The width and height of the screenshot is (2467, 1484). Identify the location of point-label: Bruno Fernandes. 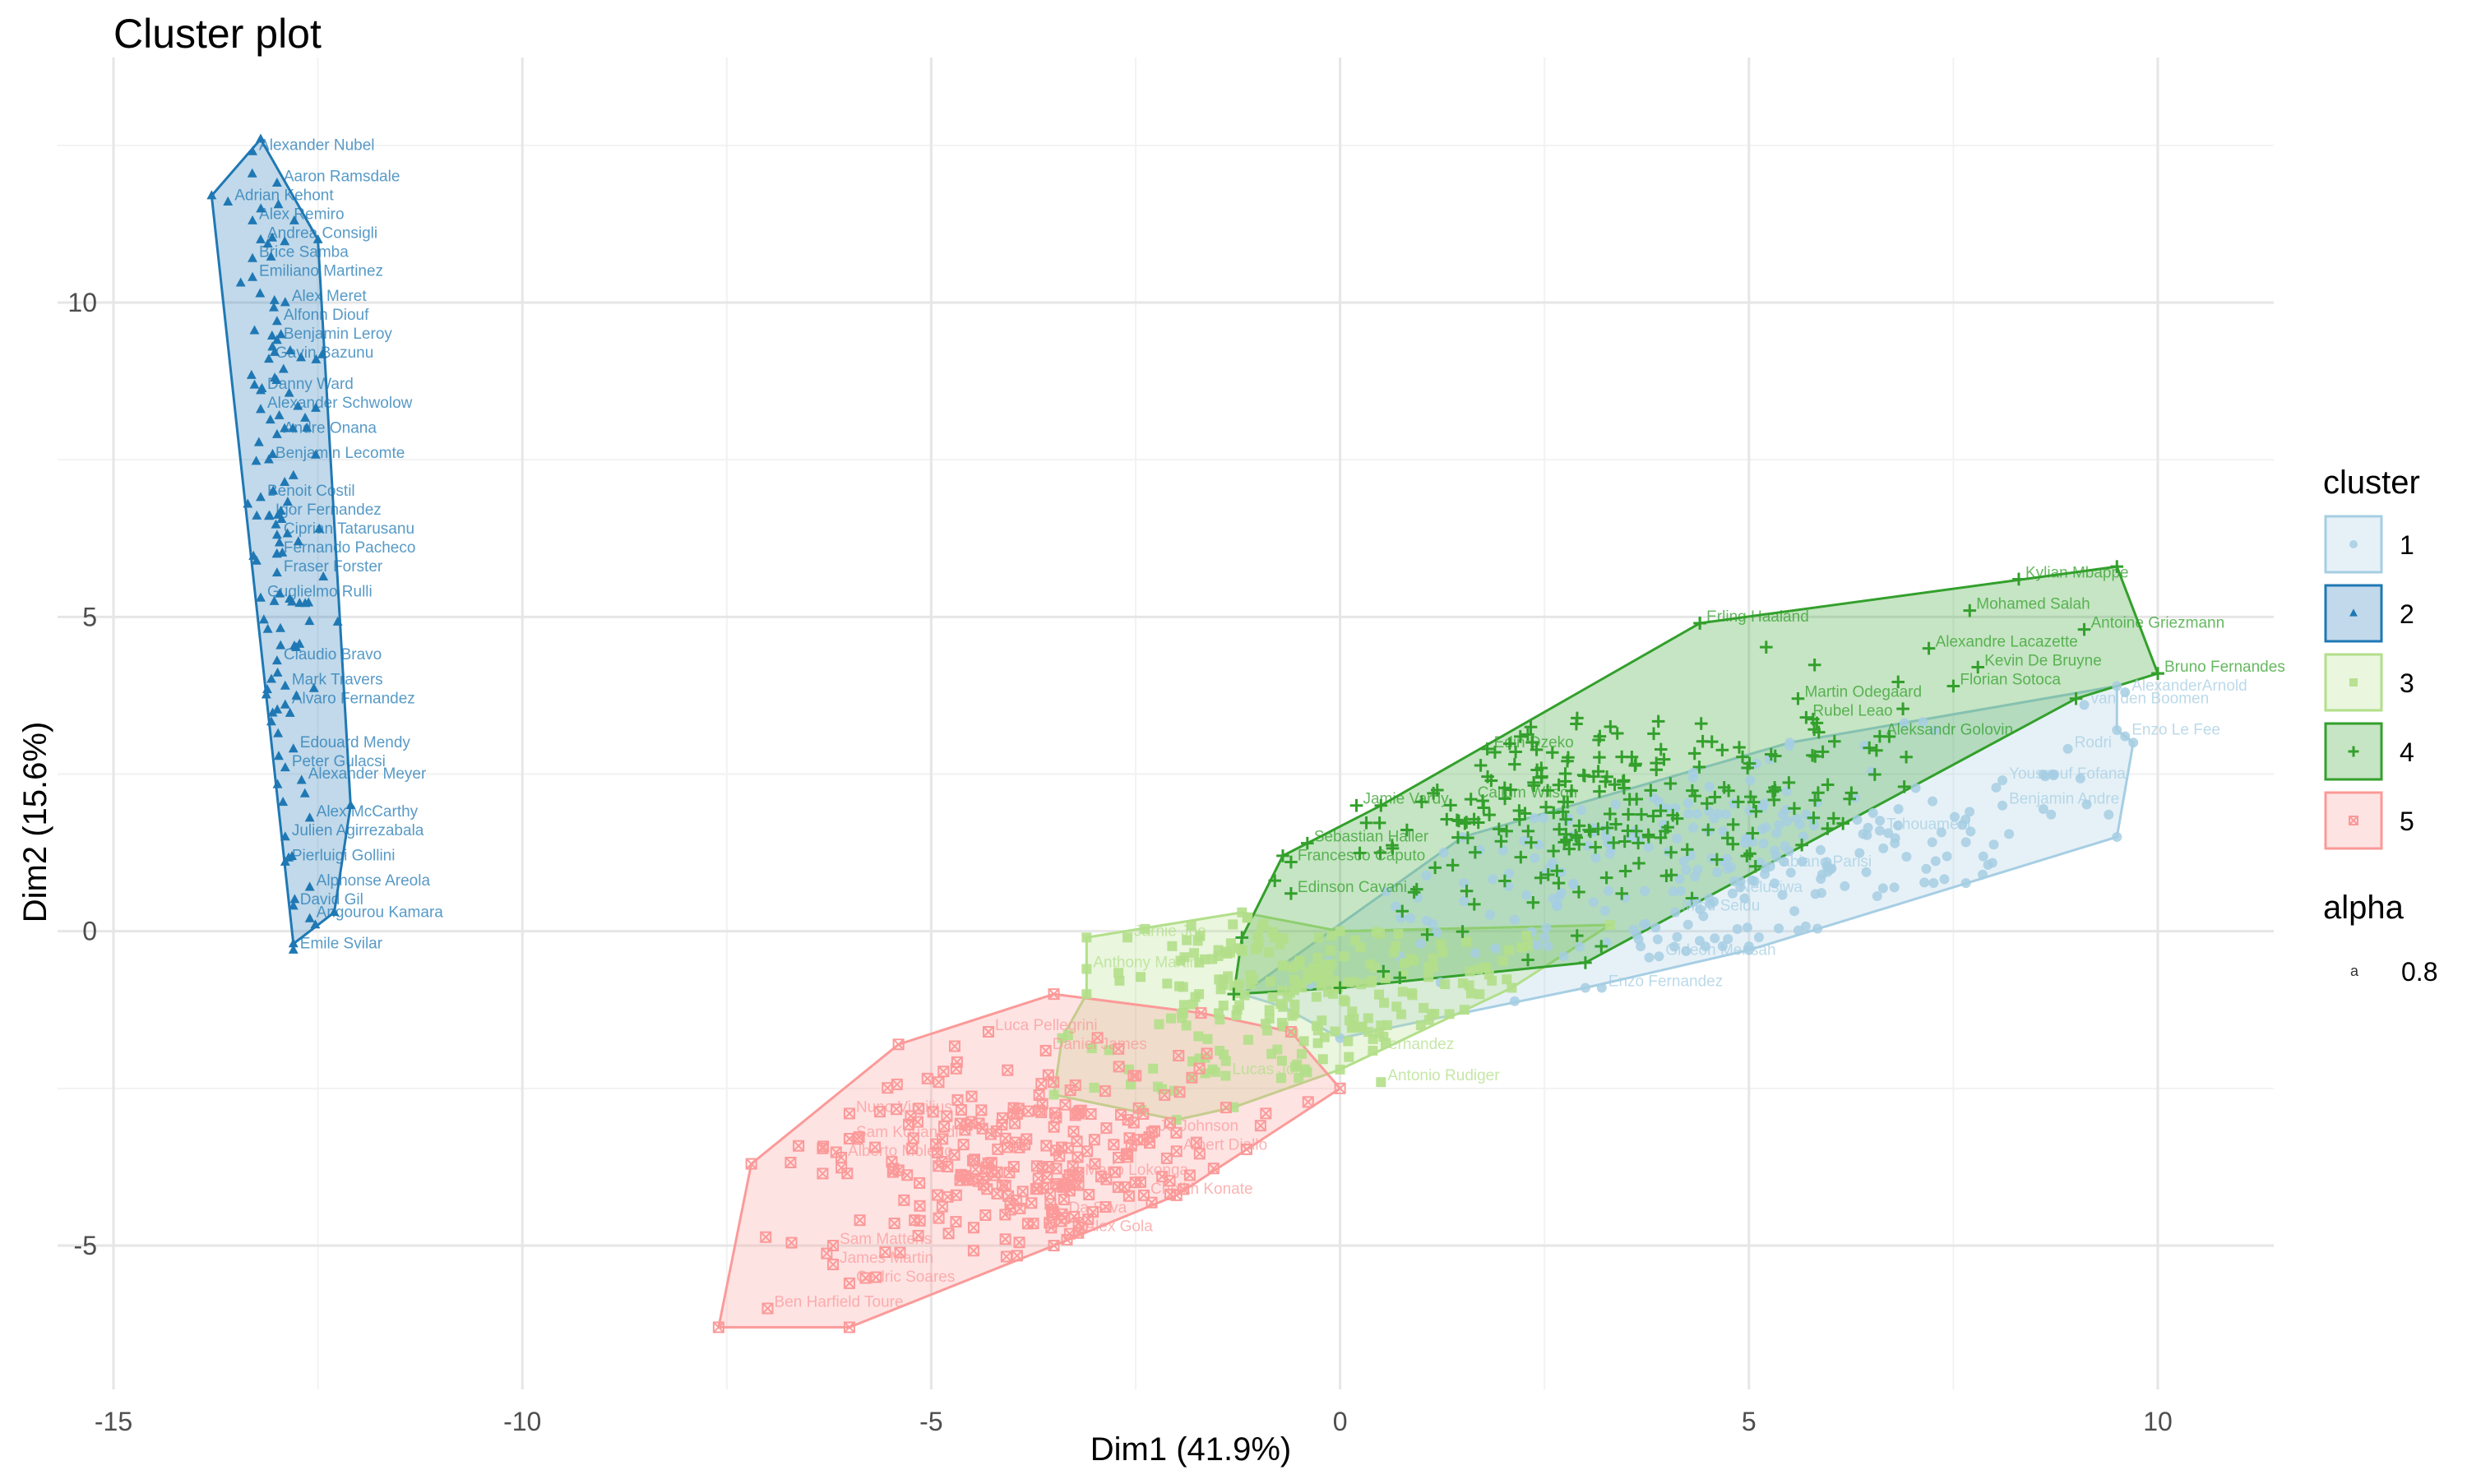
(2225, 668).